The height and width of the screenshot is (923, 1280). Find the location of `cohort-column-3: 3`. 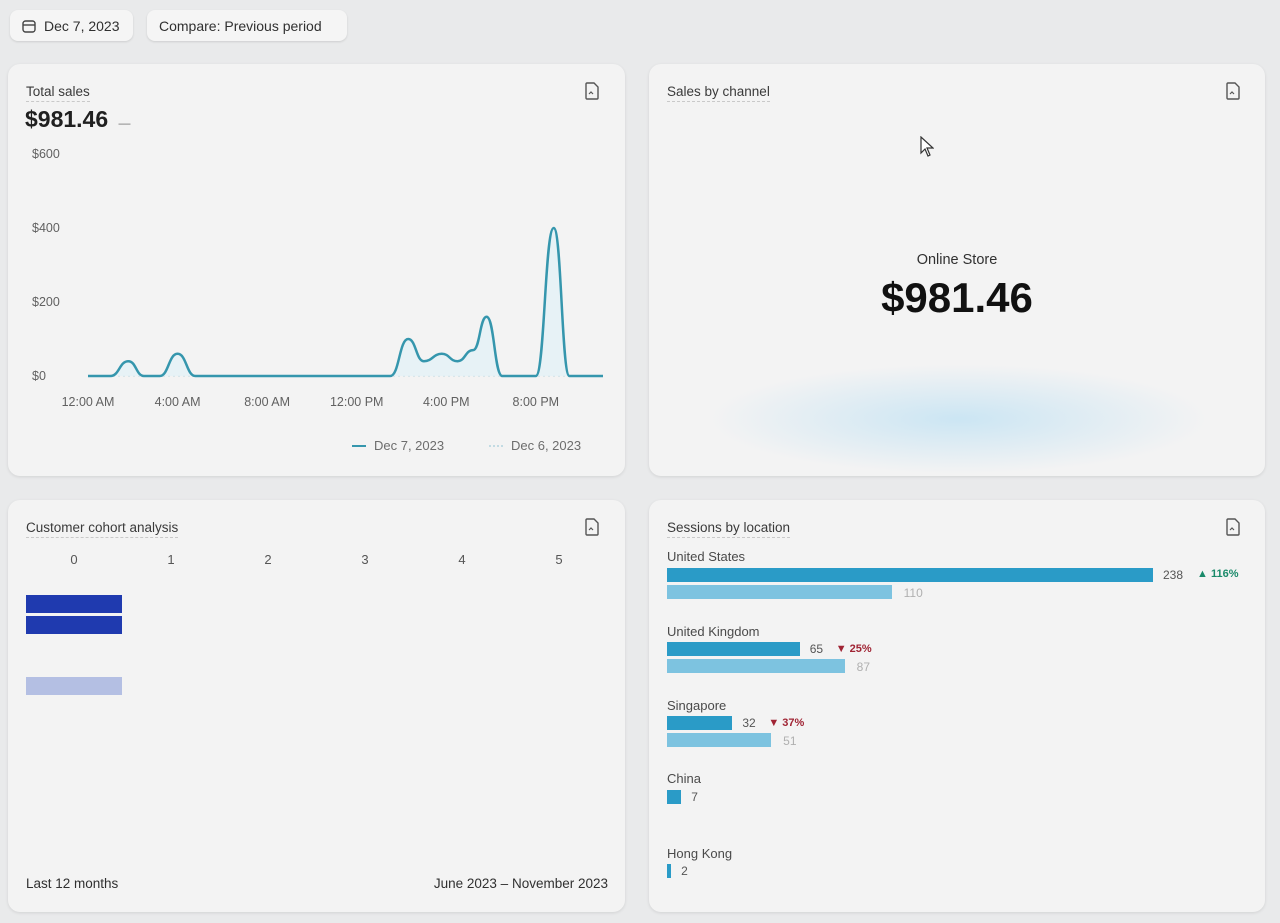

cohort-column-3: 3 is located at coordinates (365, 559).